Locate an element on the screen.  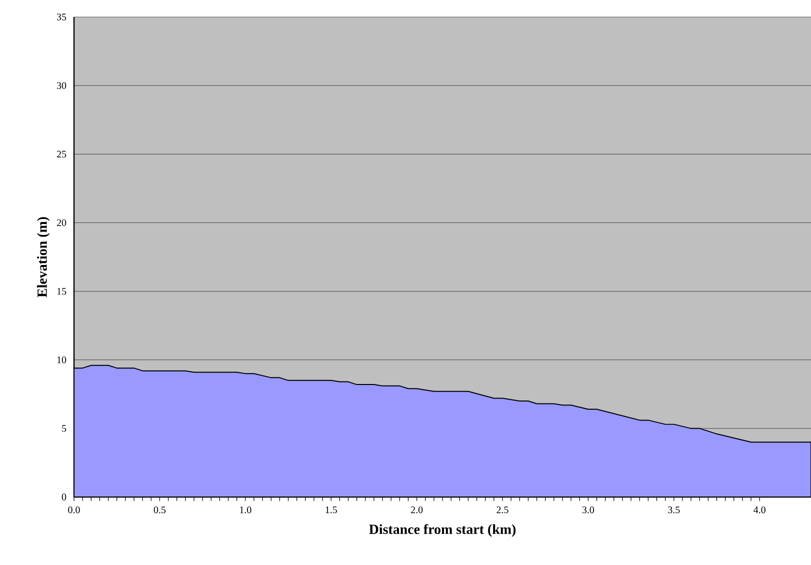
x-tick-label: 0.0 is located at coordinates (74, 510).